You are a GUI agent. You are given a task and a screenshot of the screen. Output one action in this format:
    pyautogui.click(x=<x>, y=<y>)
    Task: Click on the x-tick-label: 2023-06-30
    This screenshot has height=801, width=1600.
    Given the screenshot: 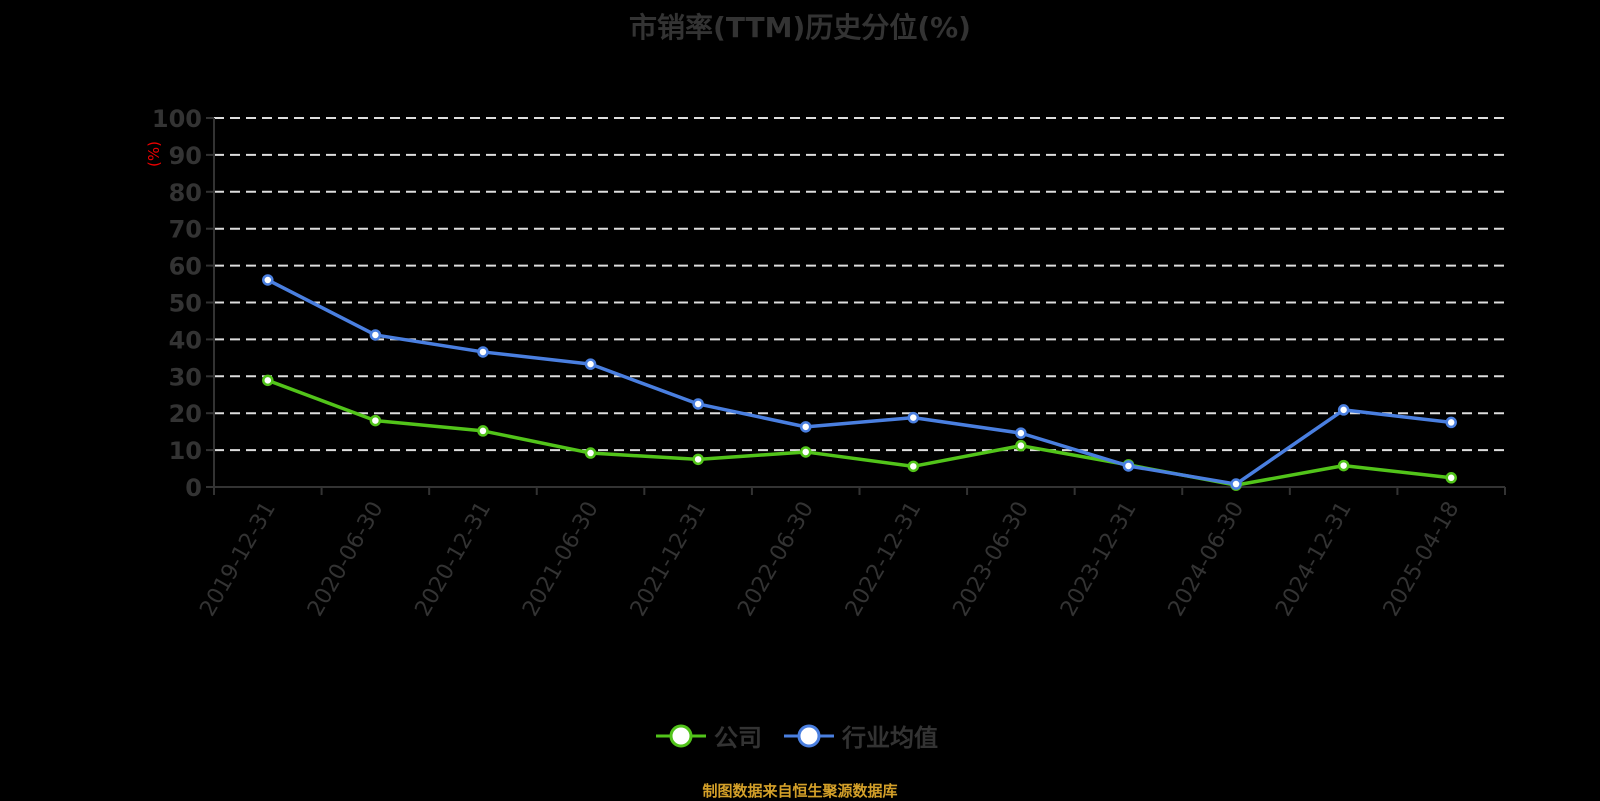 What is the action you would take?
    pyautogui.click(x=991, y=559)
    